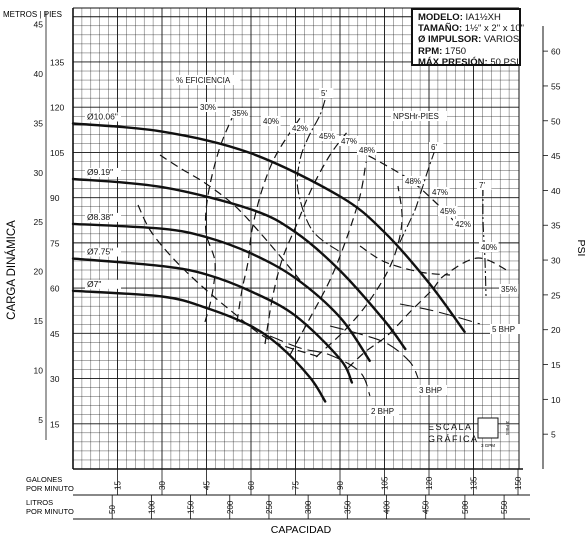 The image size is (588, 545). Describe the element at coordinates (450, 427) in the screenshot. I see `scale-label-line1: ESCALA` at that location.